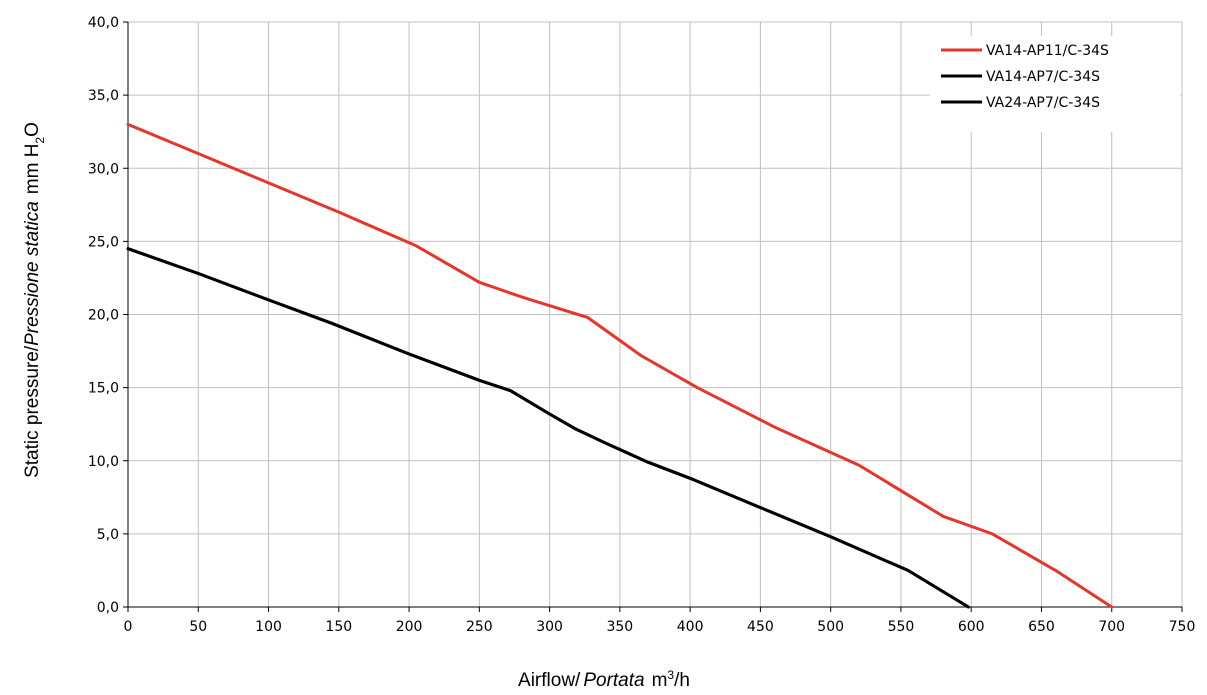 This screenshot has width=1207, height=695. Describe the element at coordinates (1043, 77) in the screenshot. I see `legend-label-1: VA14-AP7/C-34S` at that location.